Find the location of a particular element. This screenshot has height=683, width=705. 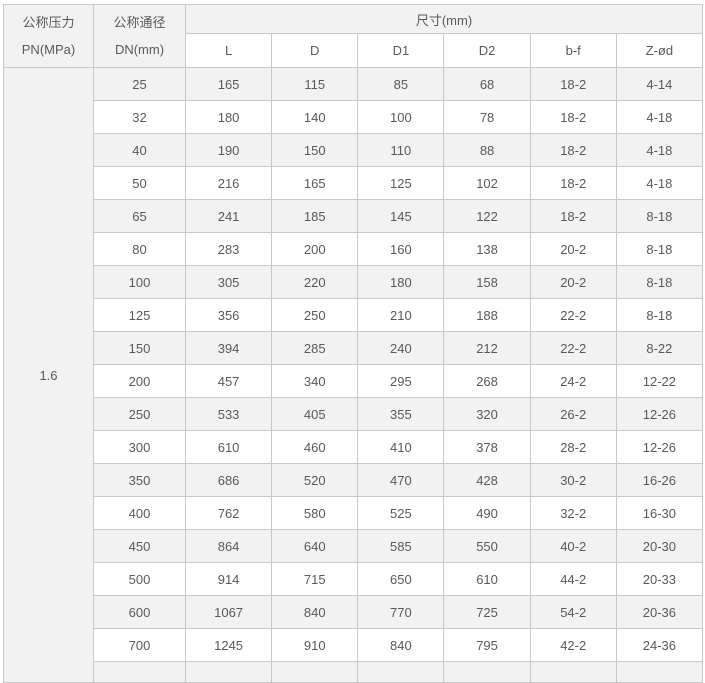

dimension-cell: 770 is located at coordinates (401, 612).